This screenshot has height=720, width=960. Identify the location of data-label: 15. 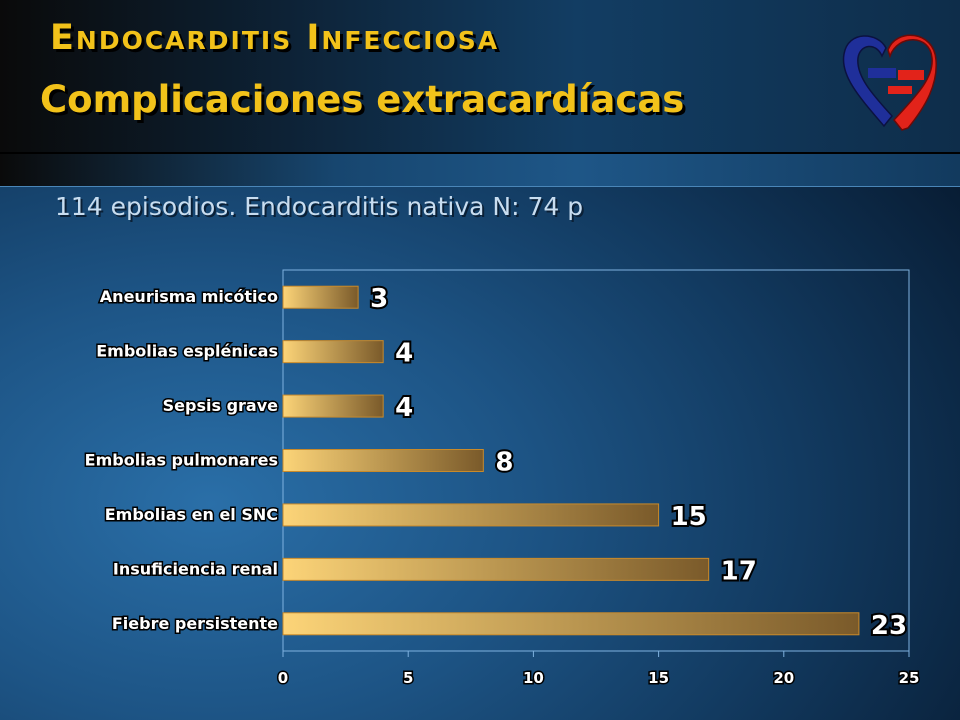
(689, 517).